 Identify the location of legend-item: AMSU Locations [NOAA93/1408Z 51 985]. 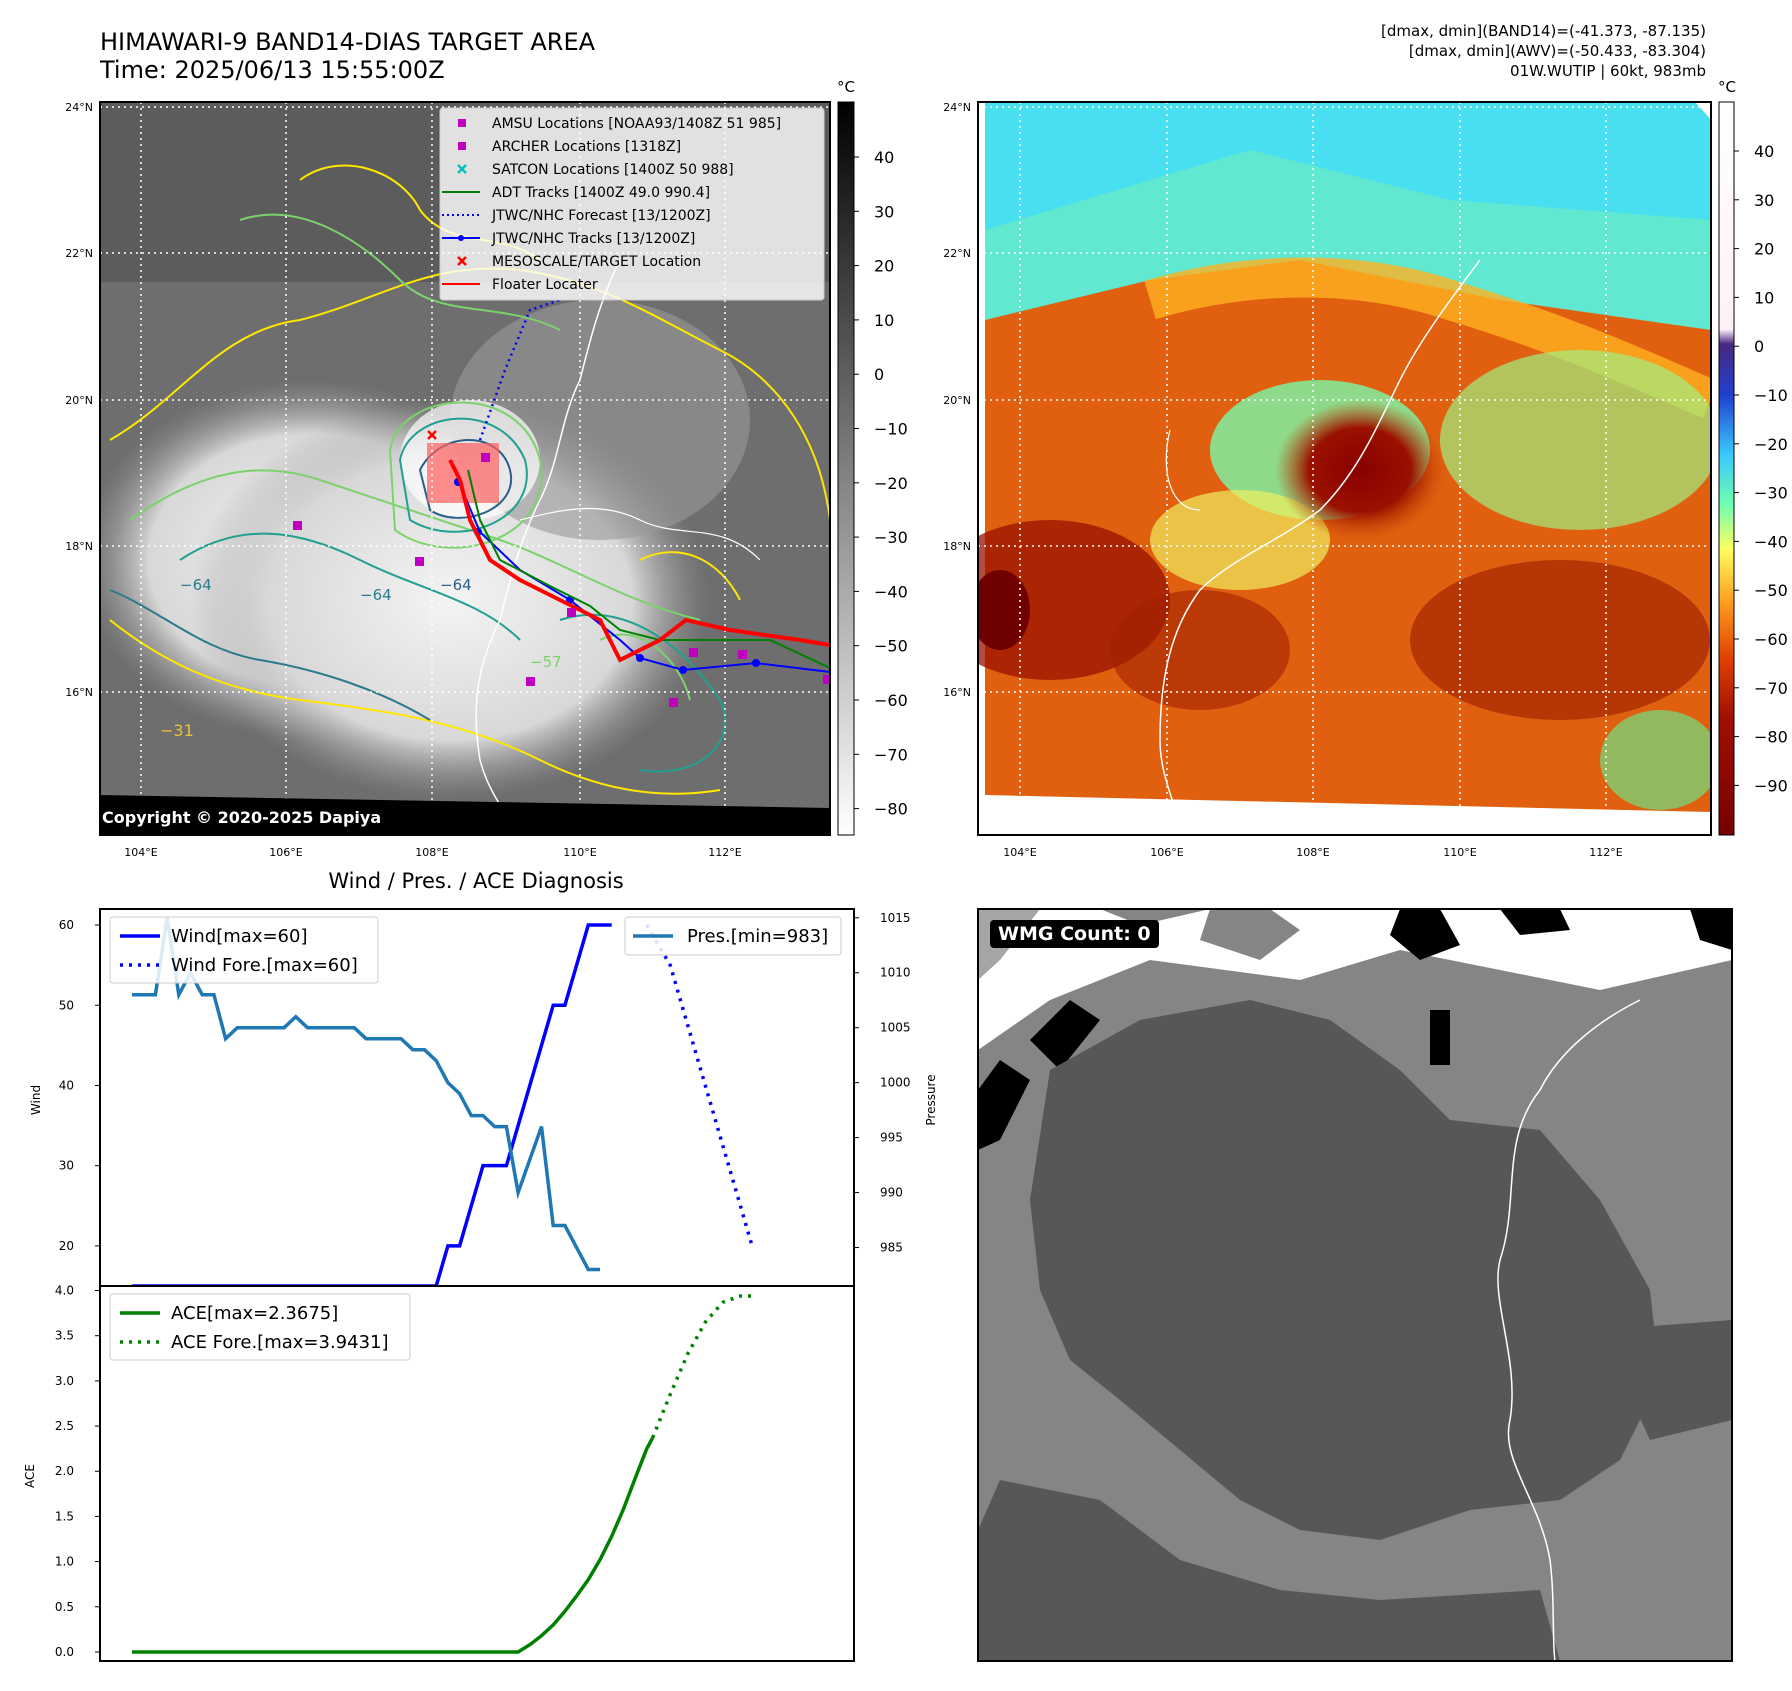
(619, 124).